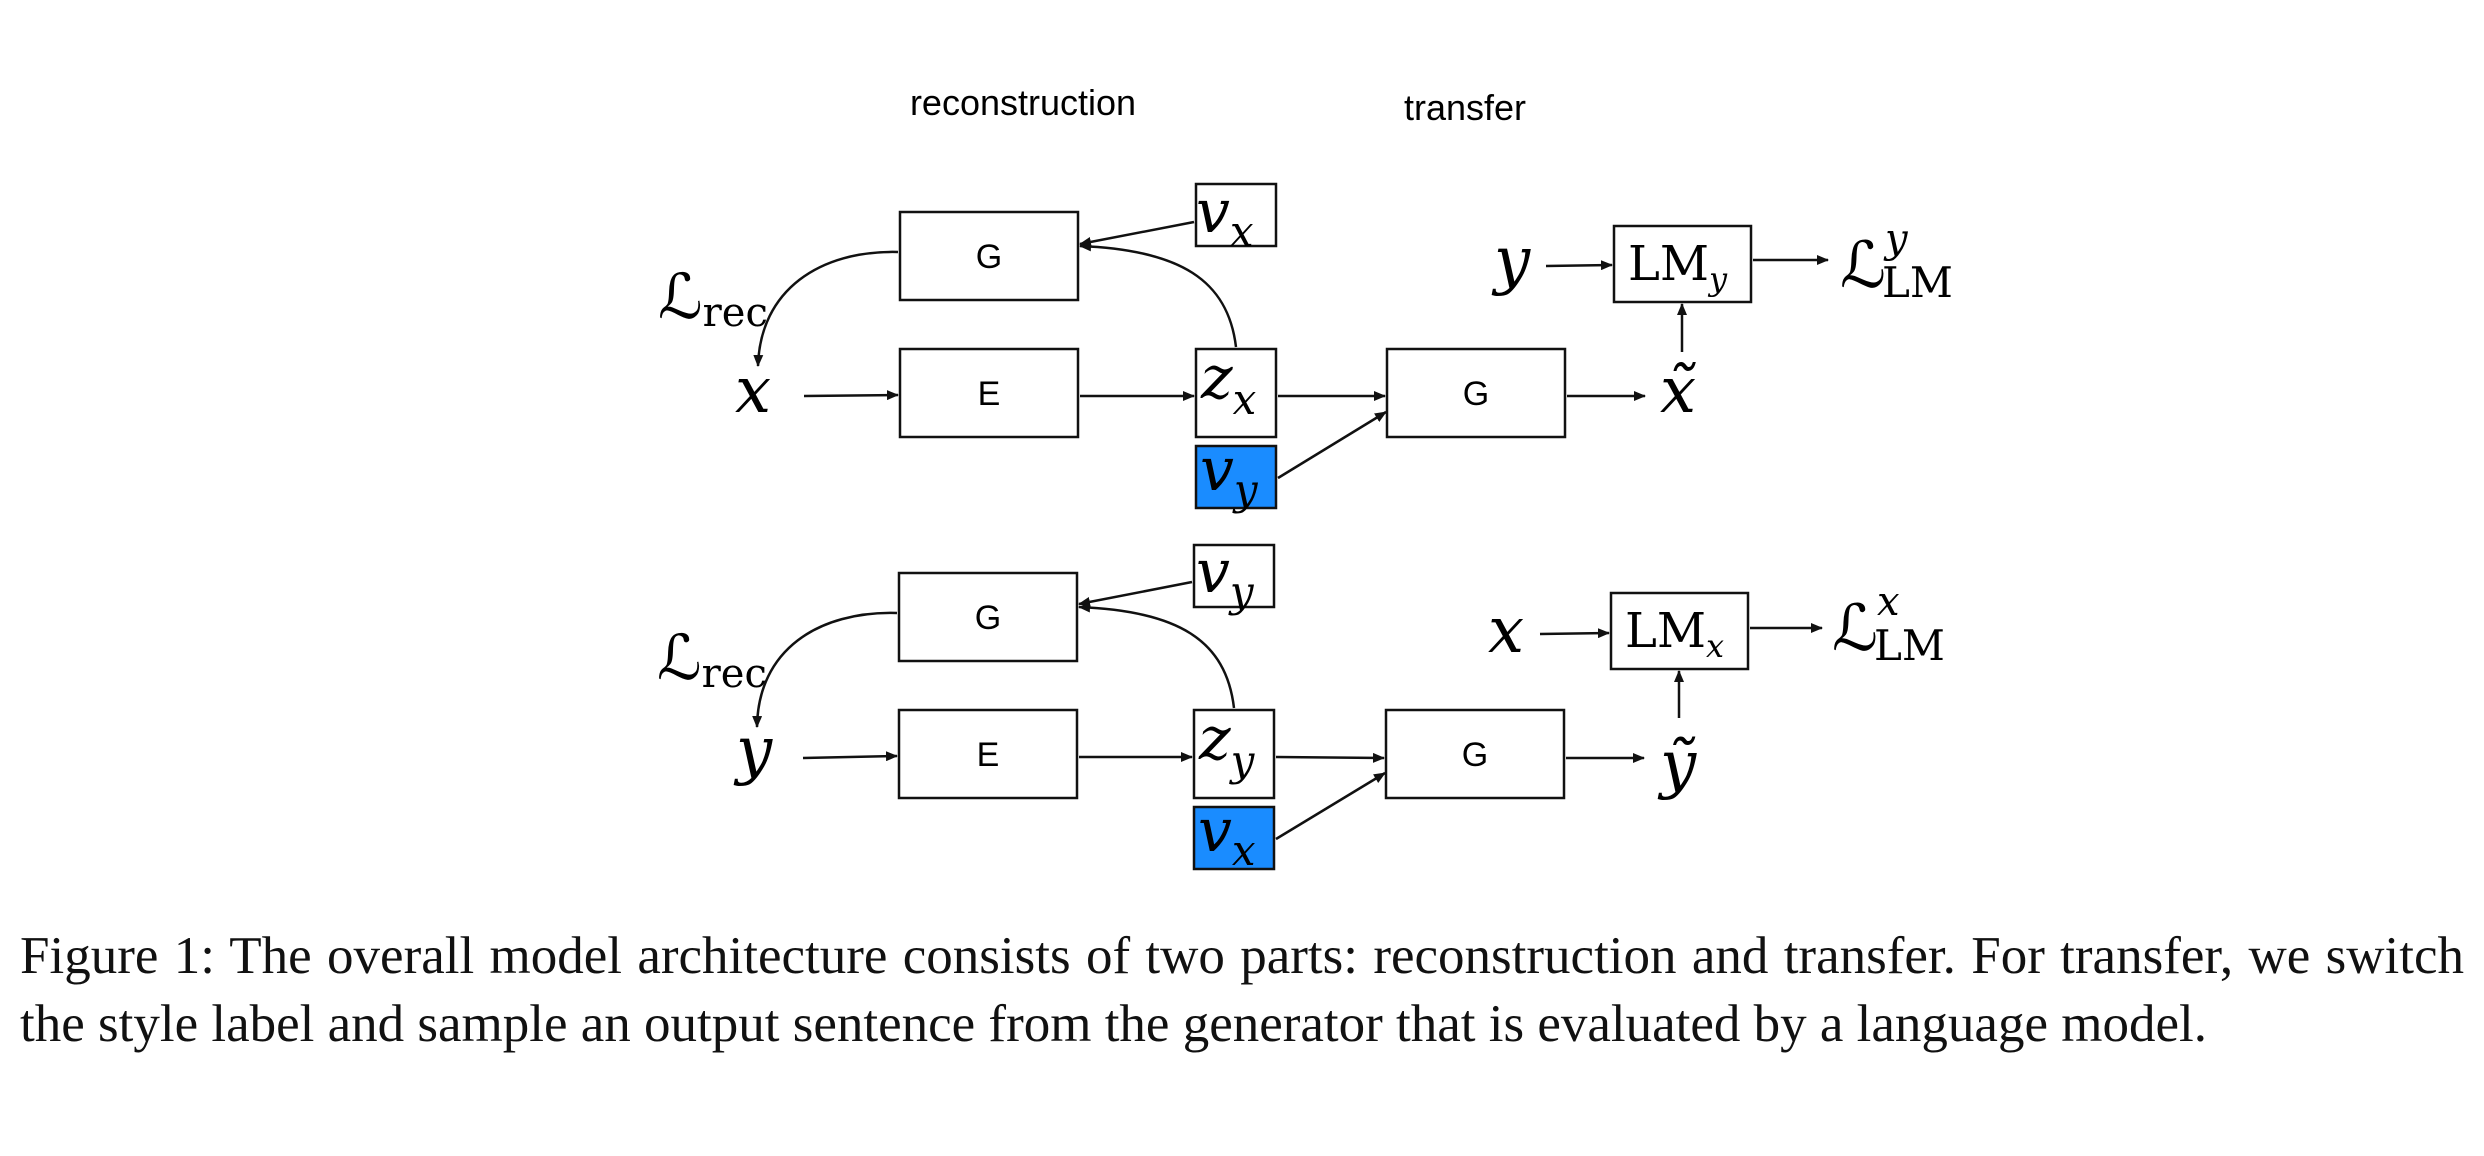 Image resolution: width=2484 pixels, height=1156 pixels. What do you see at coordinates (1287, 710) in the screenshot?
I see `y-row-edges` at bounding box center [1287, 710].